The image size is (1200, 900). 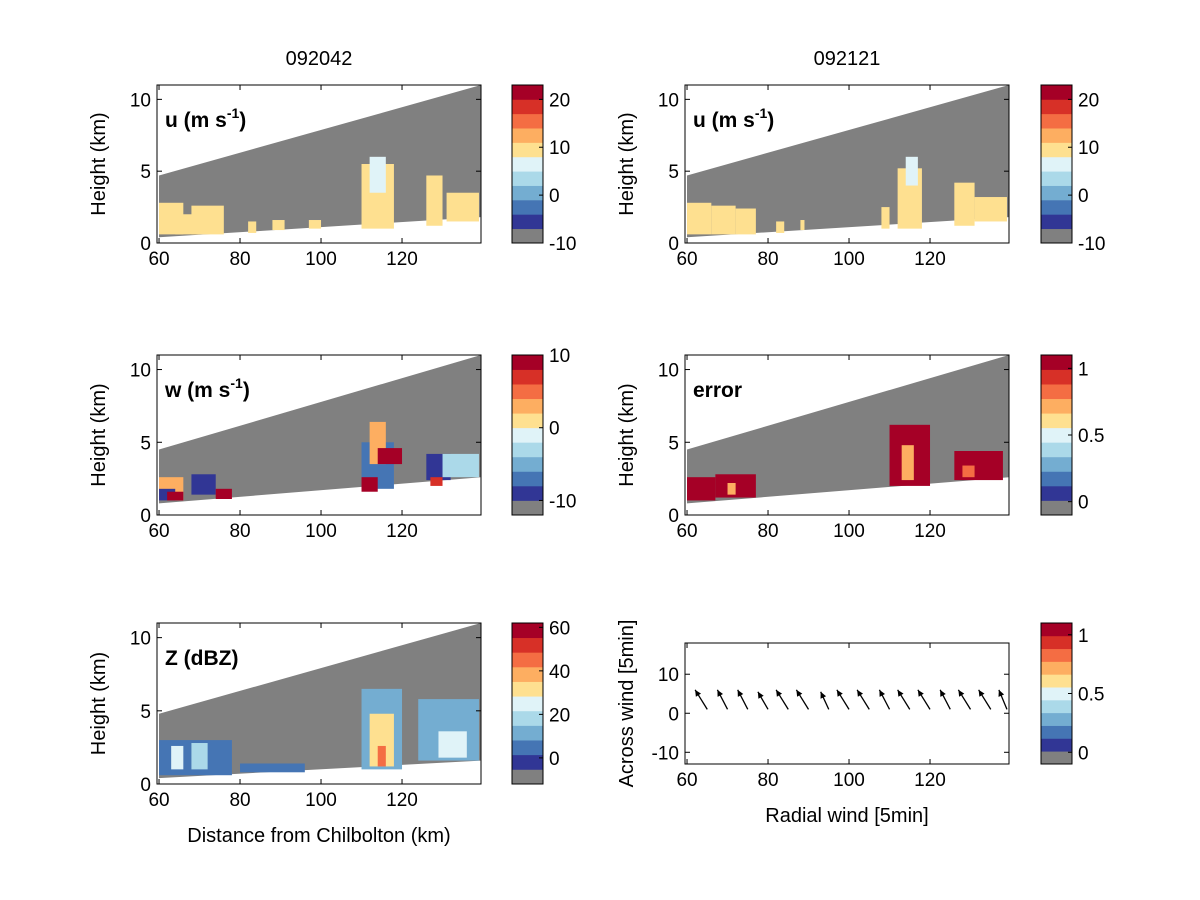 I want to click on colorbar: 60 40 20 0, so click(x=540, y=701).